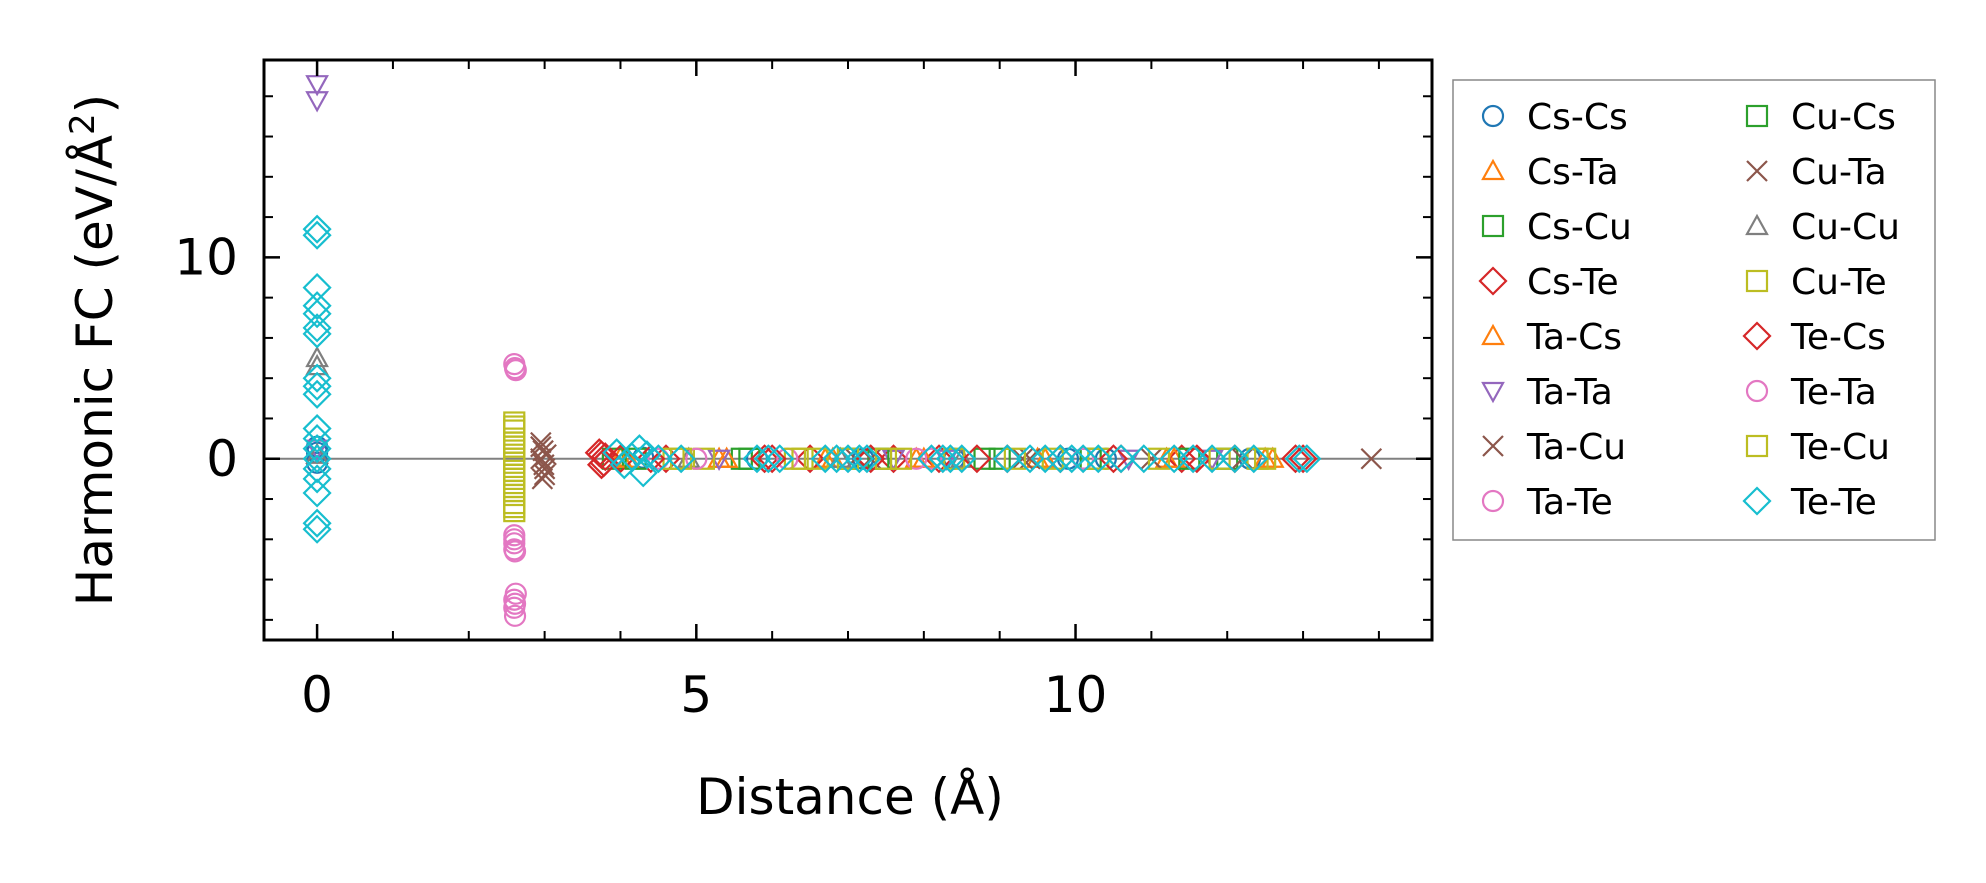  I want to click on legend-entry: Cs-Cu, so click(1556, 227).